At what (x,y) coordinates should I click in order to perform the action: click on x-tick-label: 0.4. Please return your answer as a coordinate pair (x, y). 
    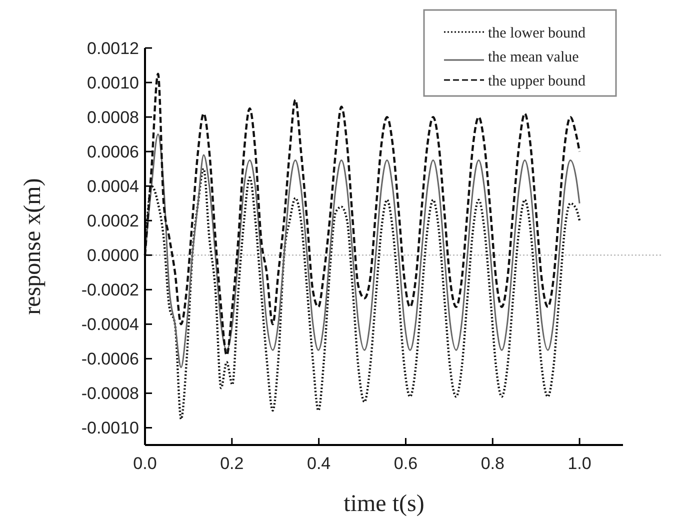
    Looking at the image, I should click on (319, 463).